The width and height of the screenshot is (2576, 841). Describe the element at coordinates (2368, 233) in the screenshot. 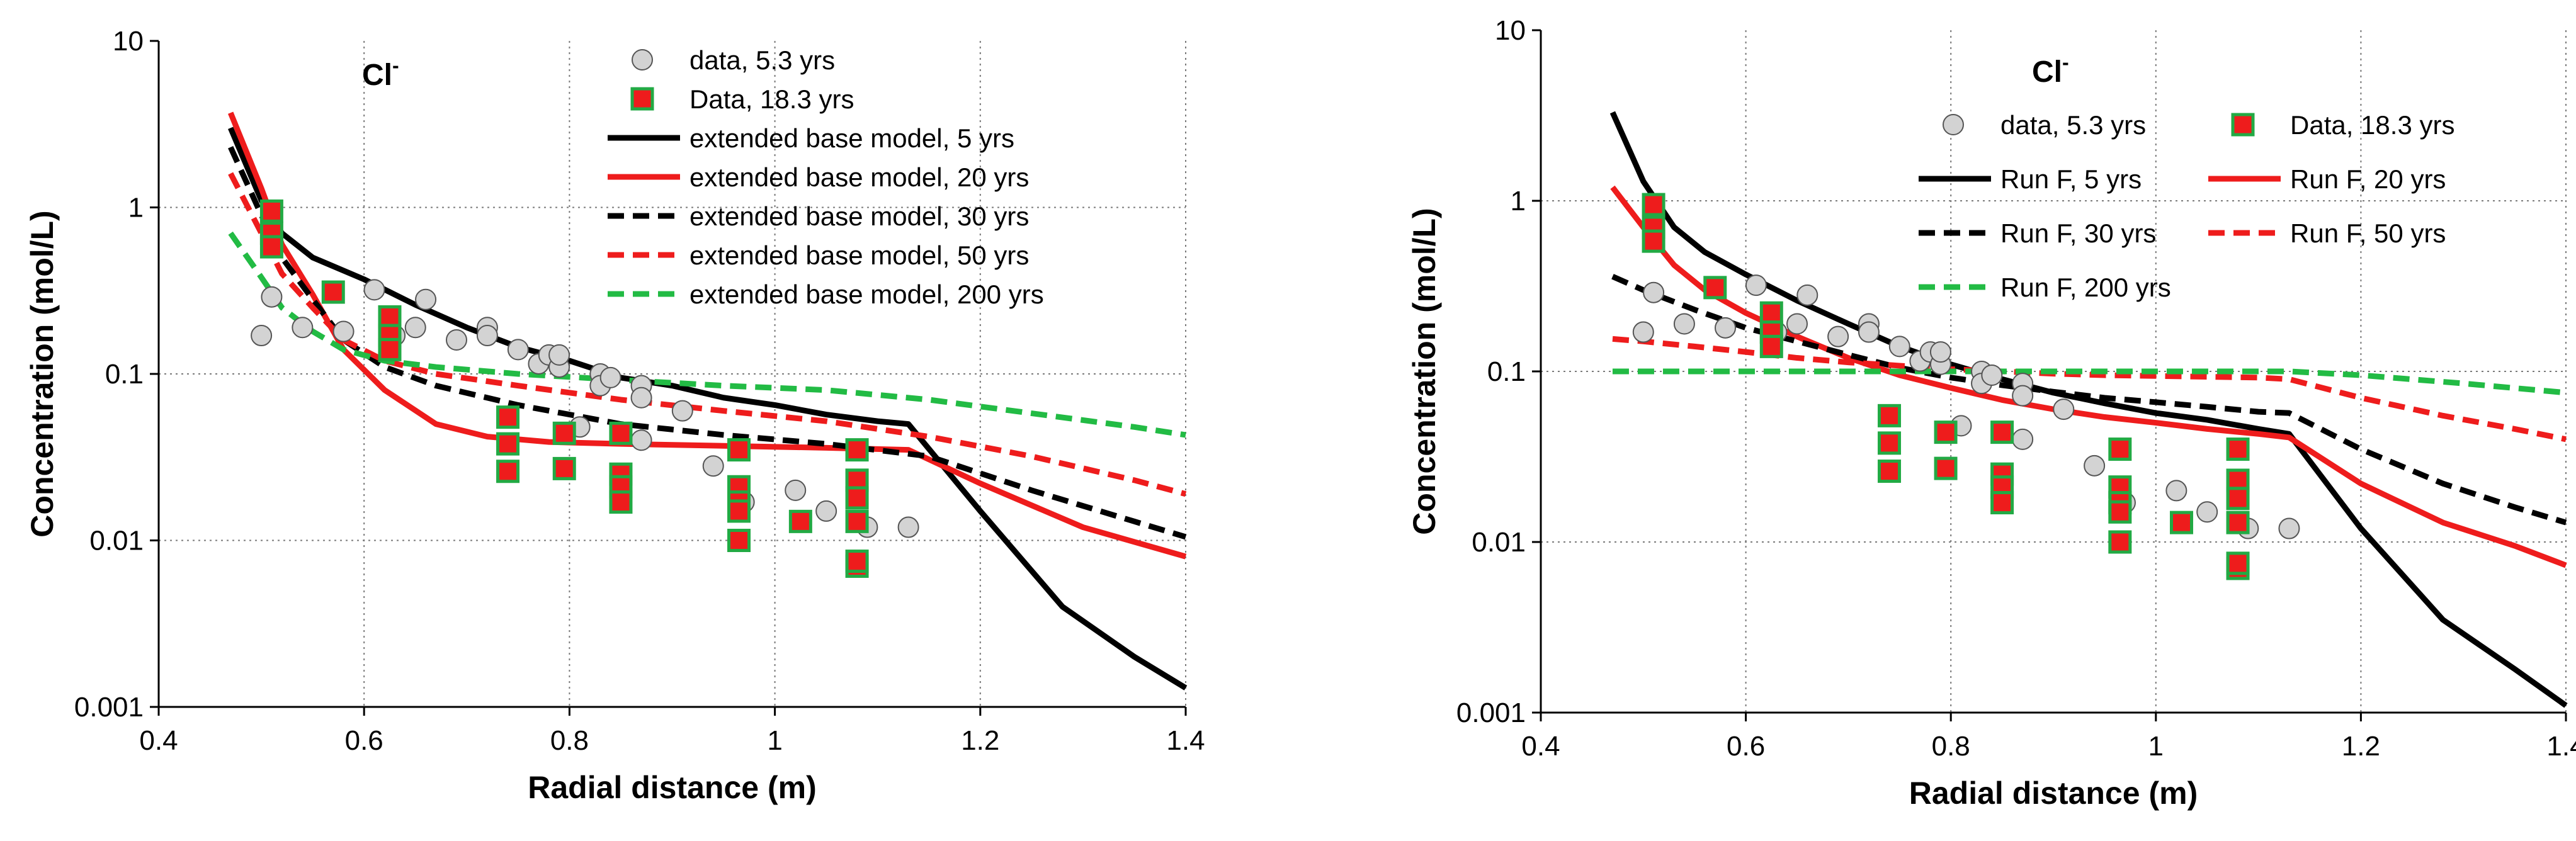

I see `legend-label: Run F, 50 yrs` at that location.